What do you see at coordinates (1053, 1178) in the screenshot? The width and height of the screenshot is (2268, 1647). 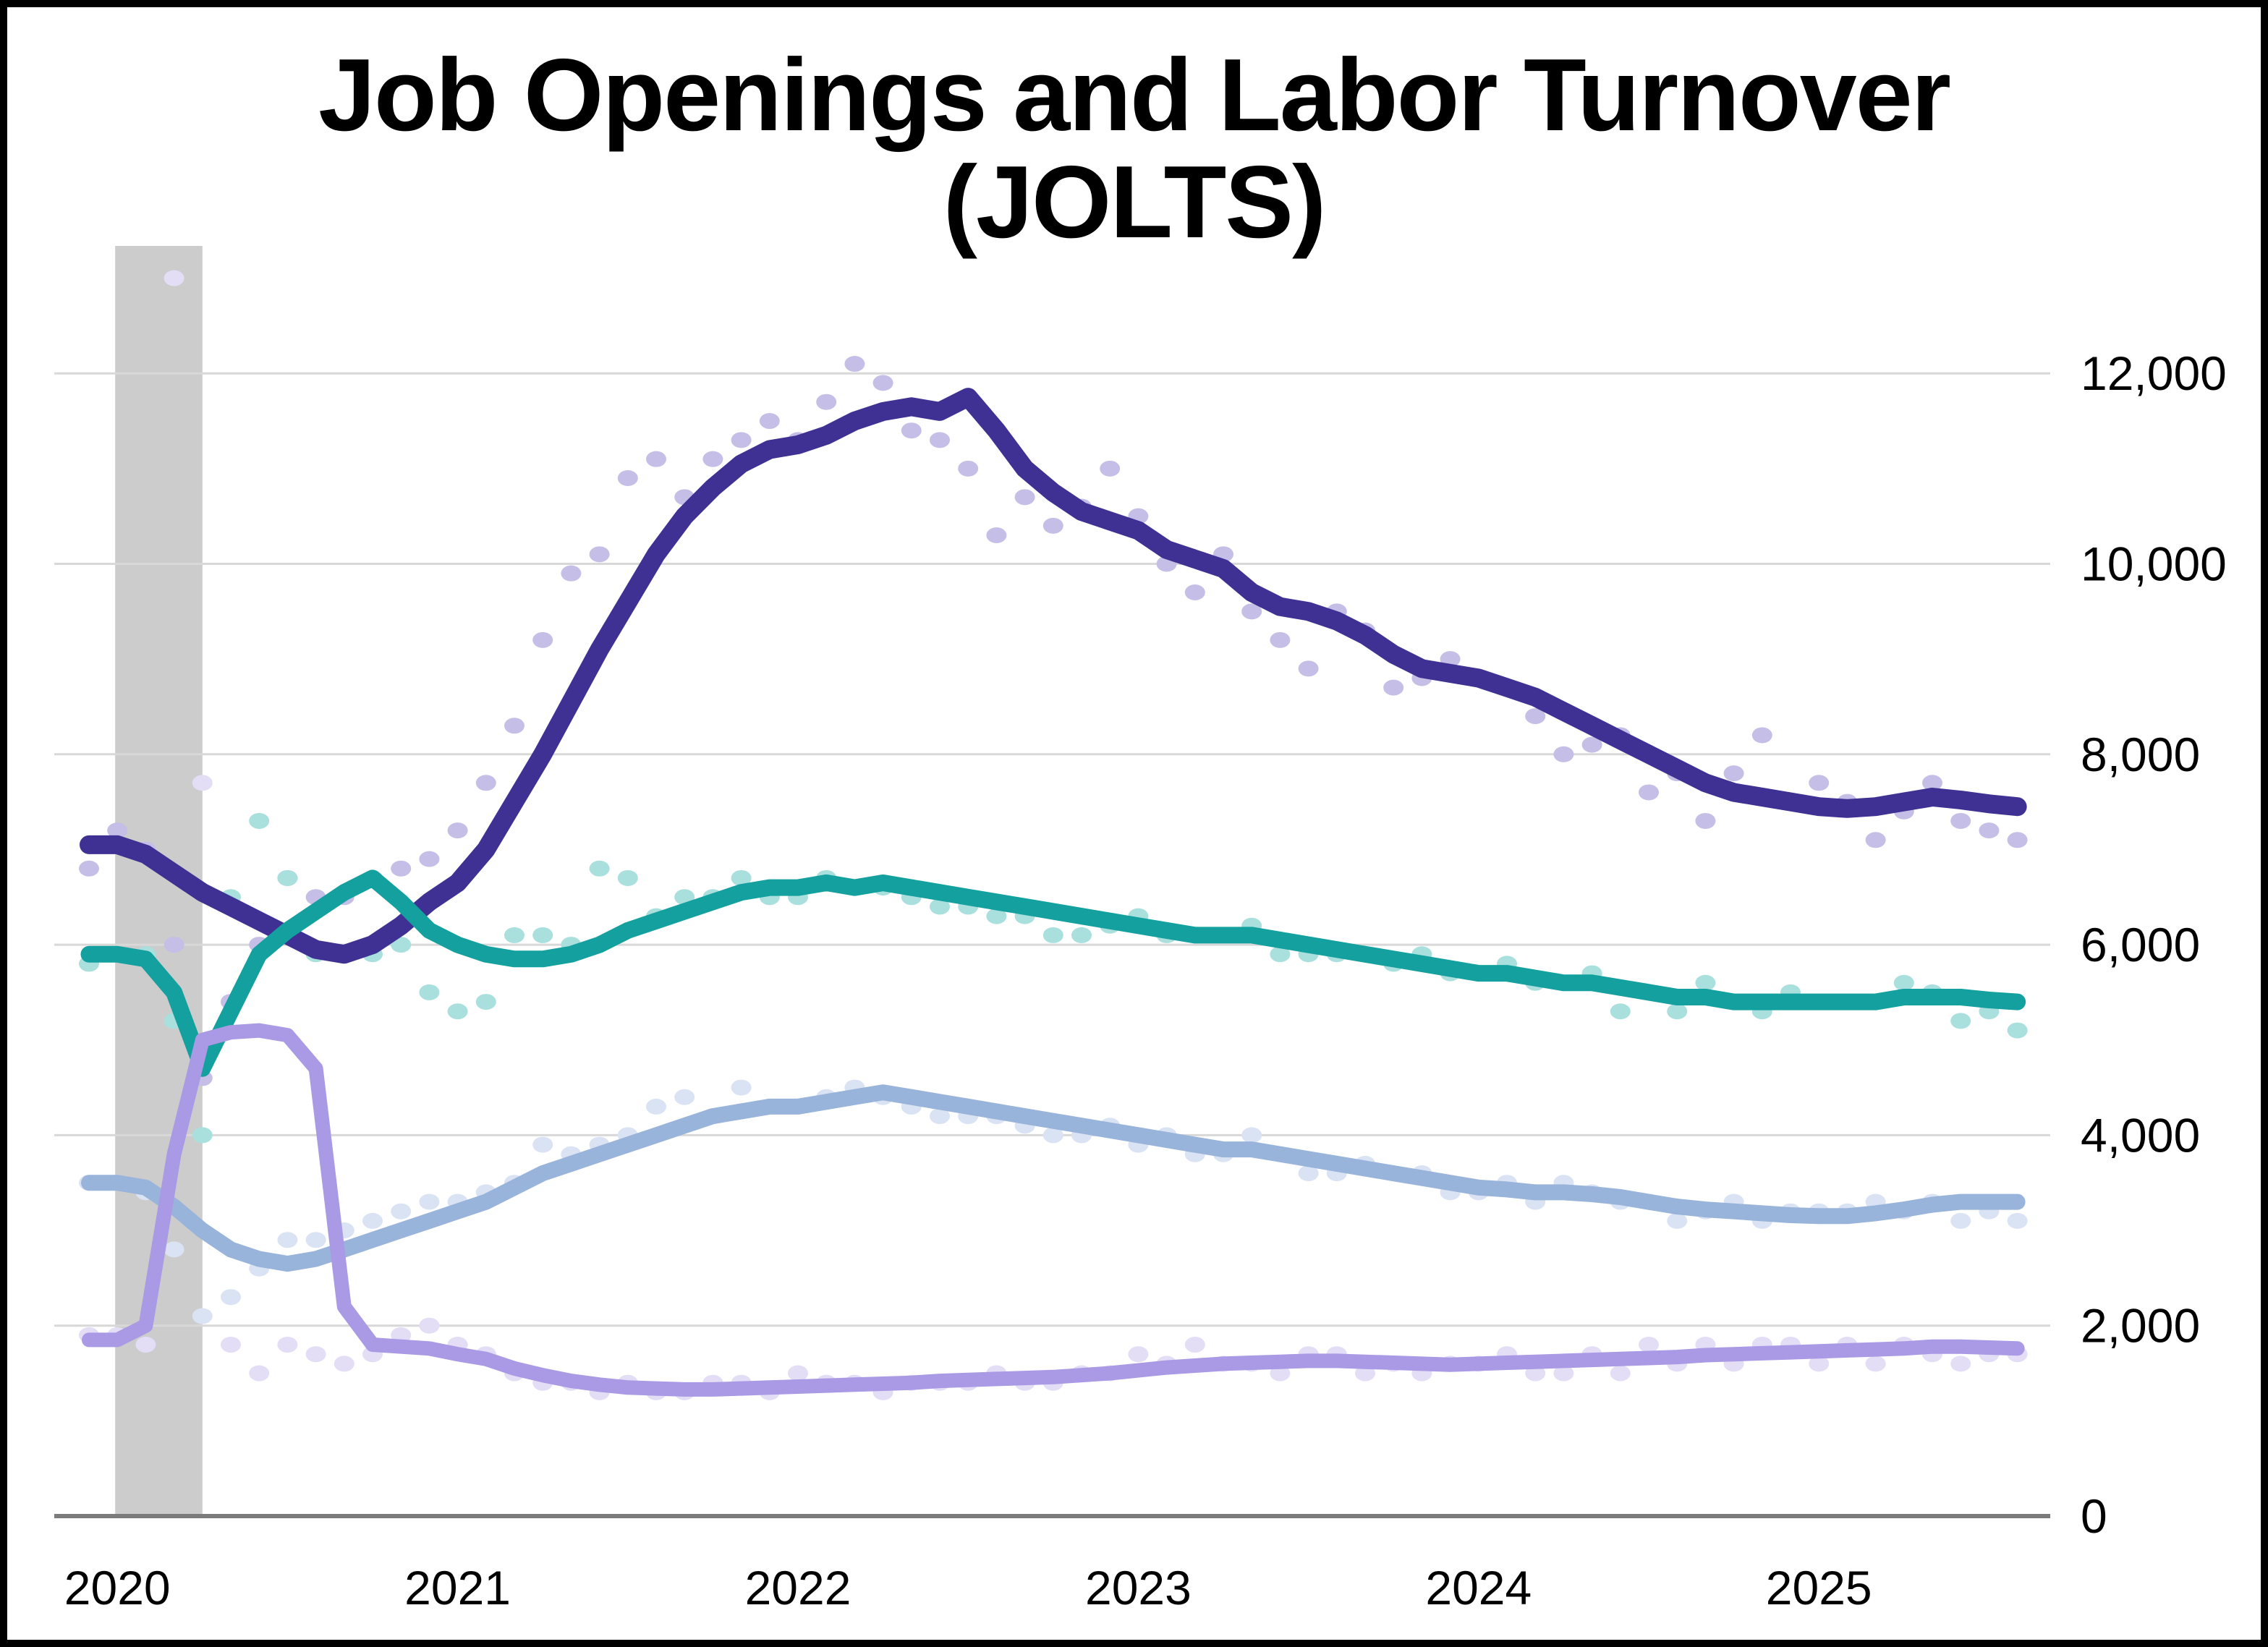 I see `quits-trend-line` at bounding box center [1053, 1178].